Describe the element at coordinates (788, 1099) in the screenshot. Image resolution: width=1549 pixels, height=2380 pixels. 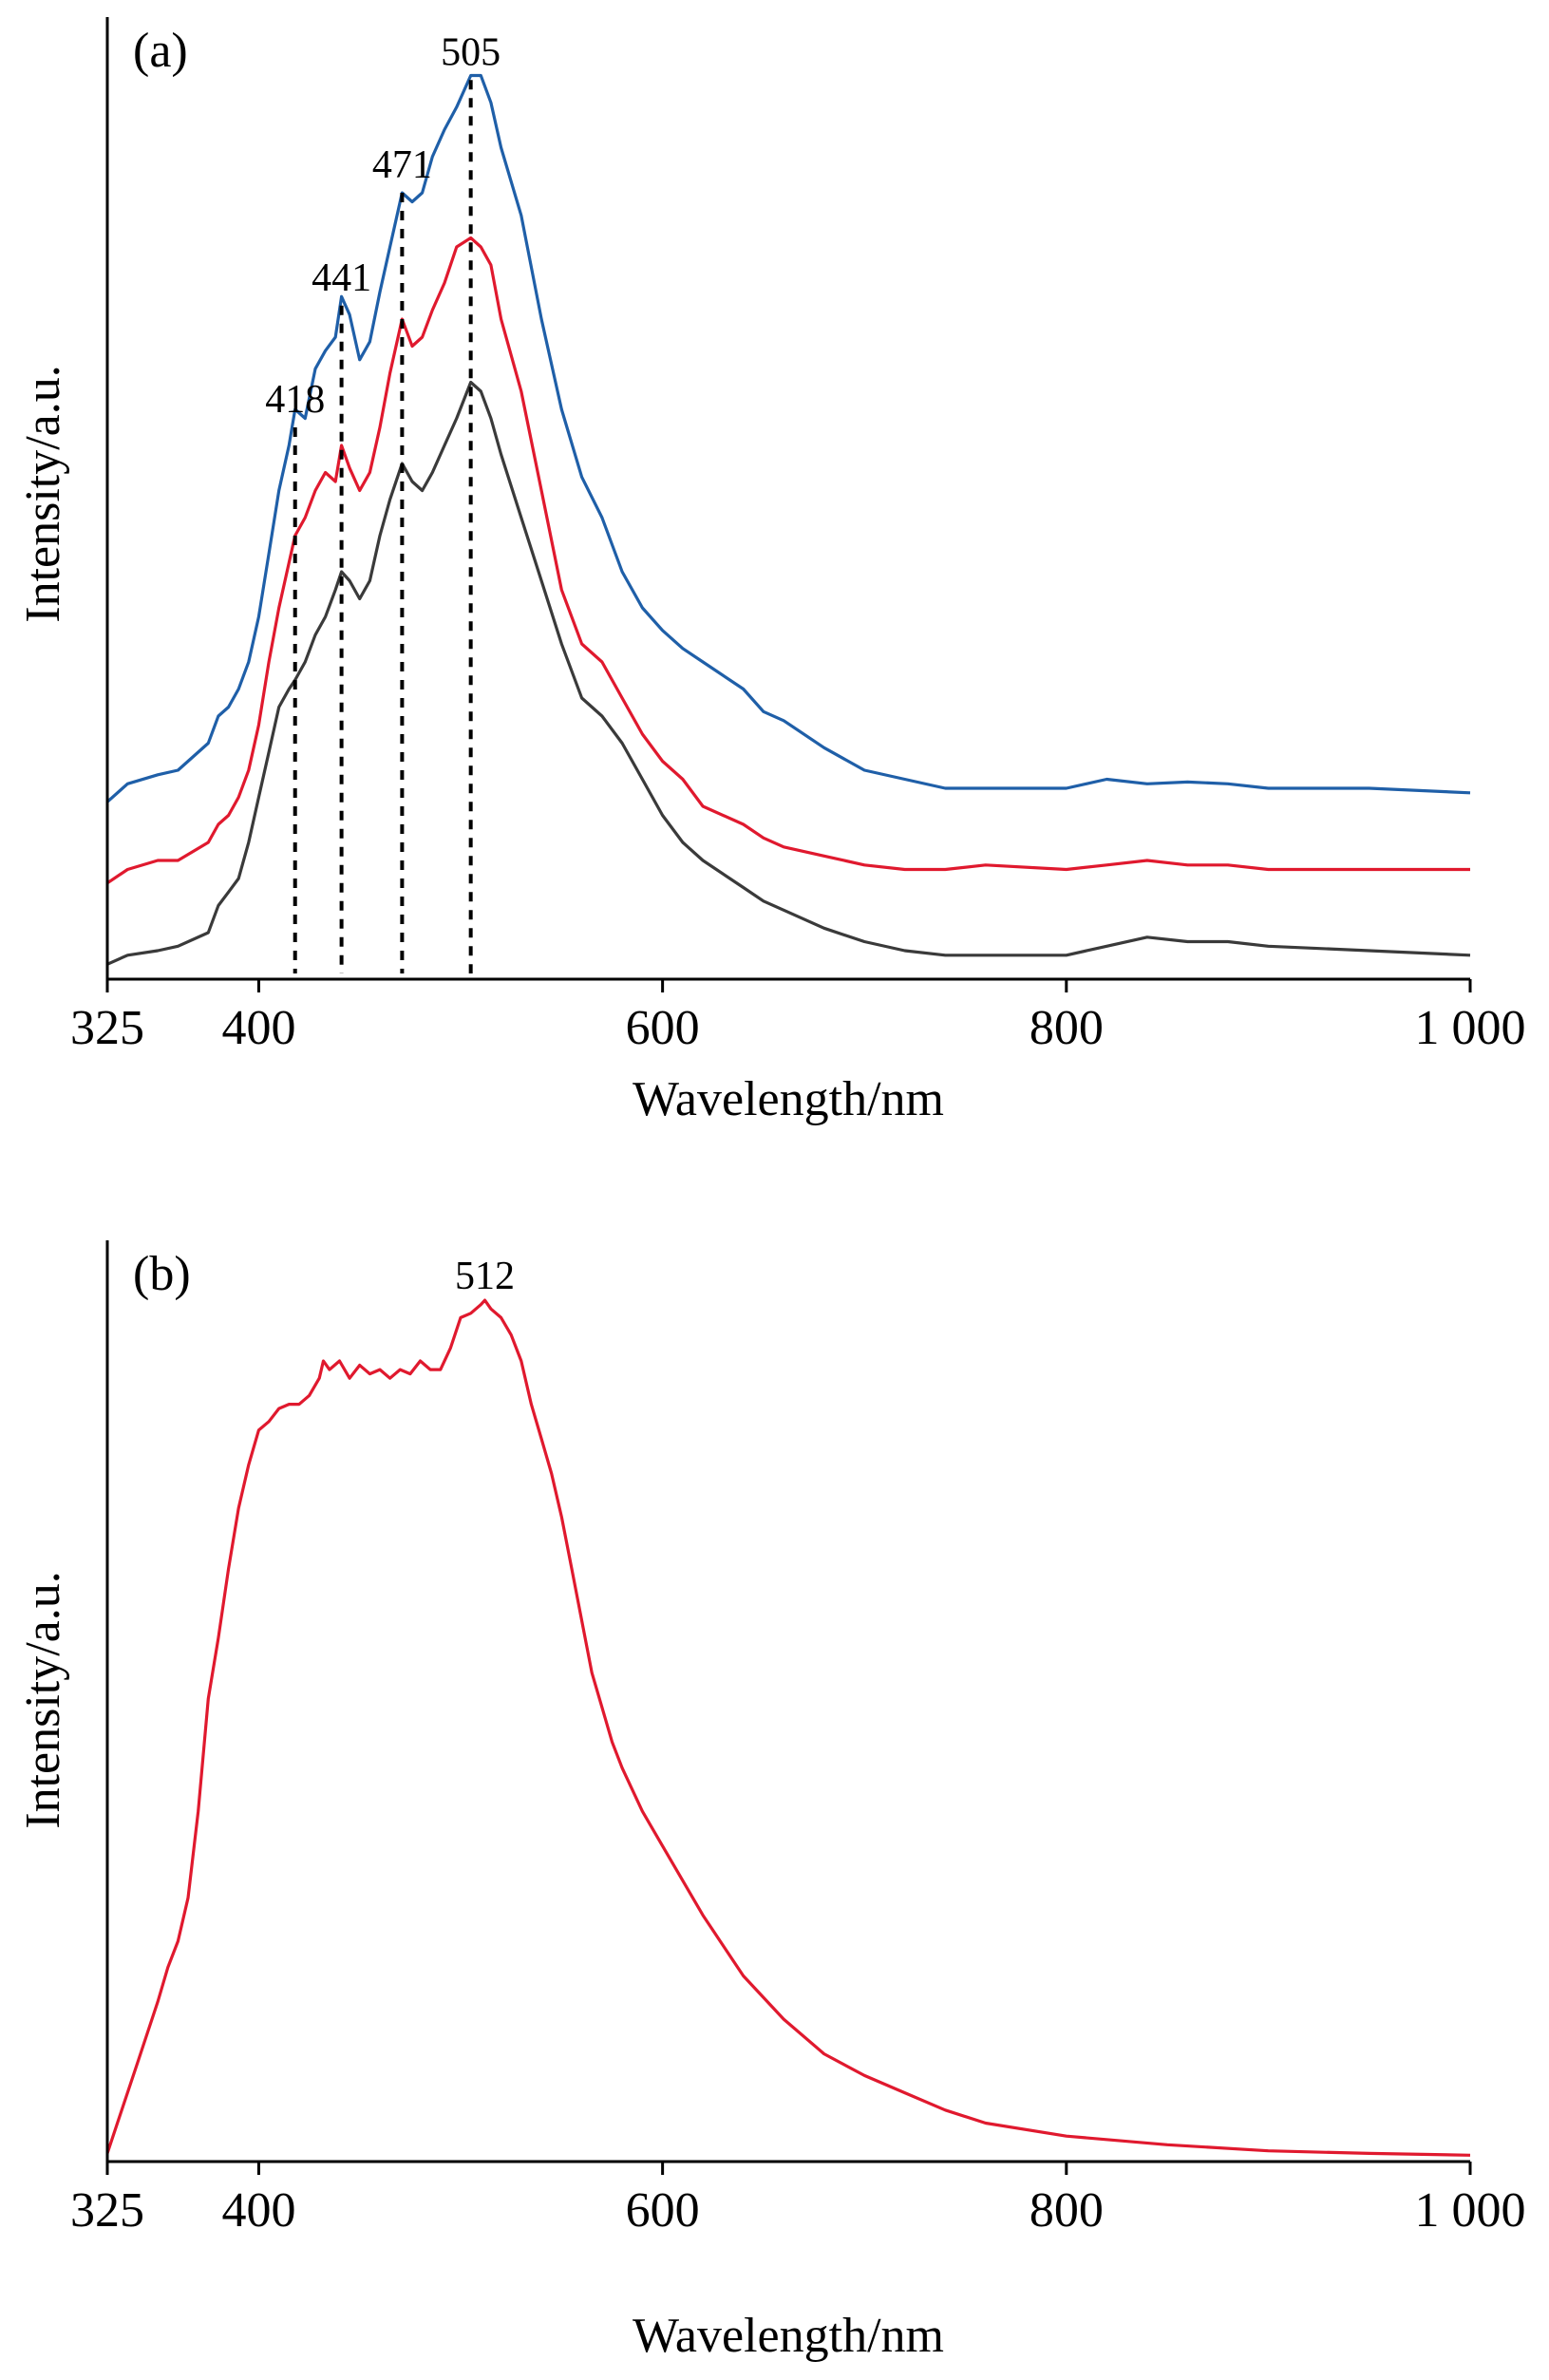
I see `panel-a-x-axis-title: Wavelength/nm` at that location.